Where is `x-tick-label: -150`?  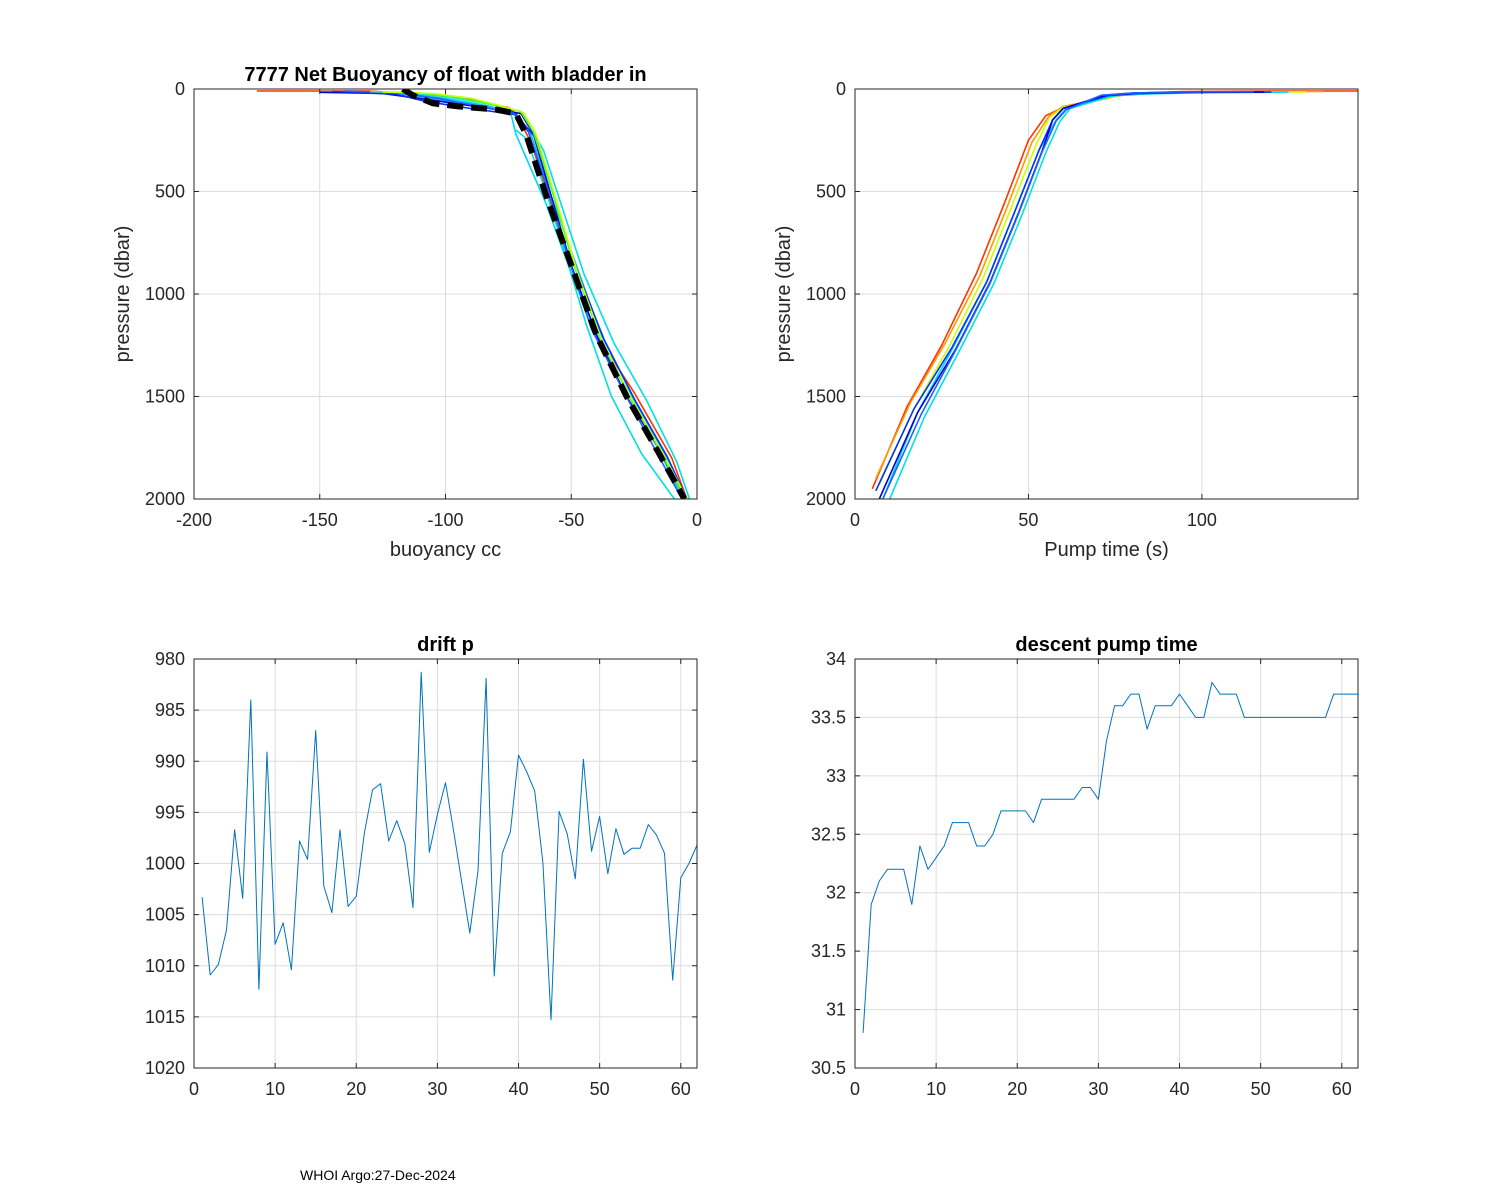 x-tick-label: -150 is located at coordinates (320, 520).